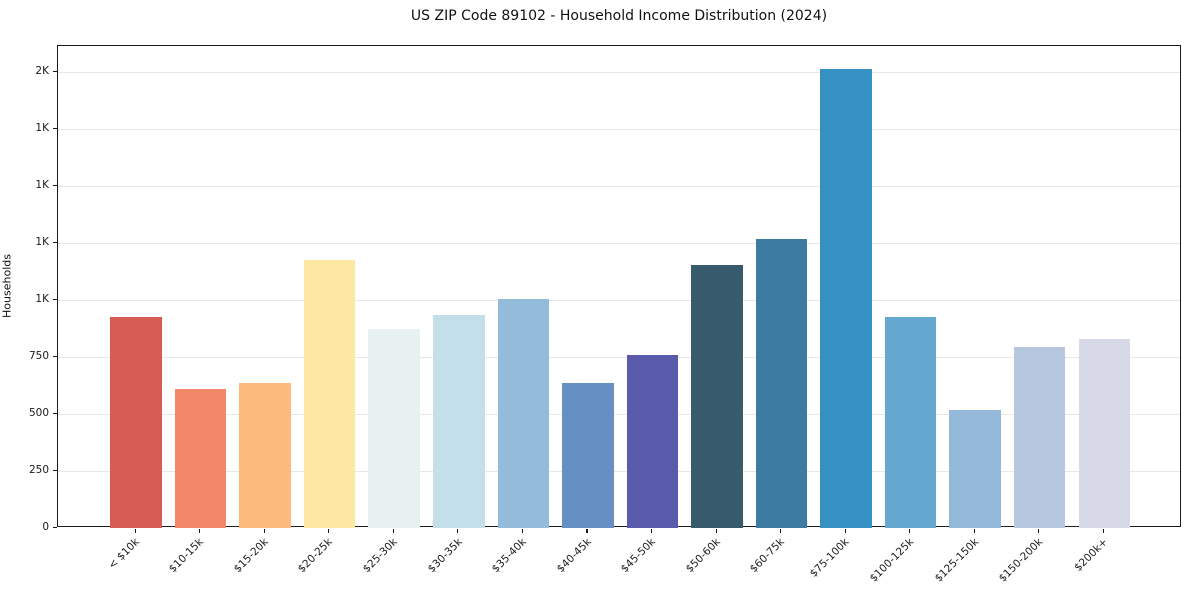 This screenshot has height=590, width=1189. I want to click on bar-$20-25k, so click(329, 394).